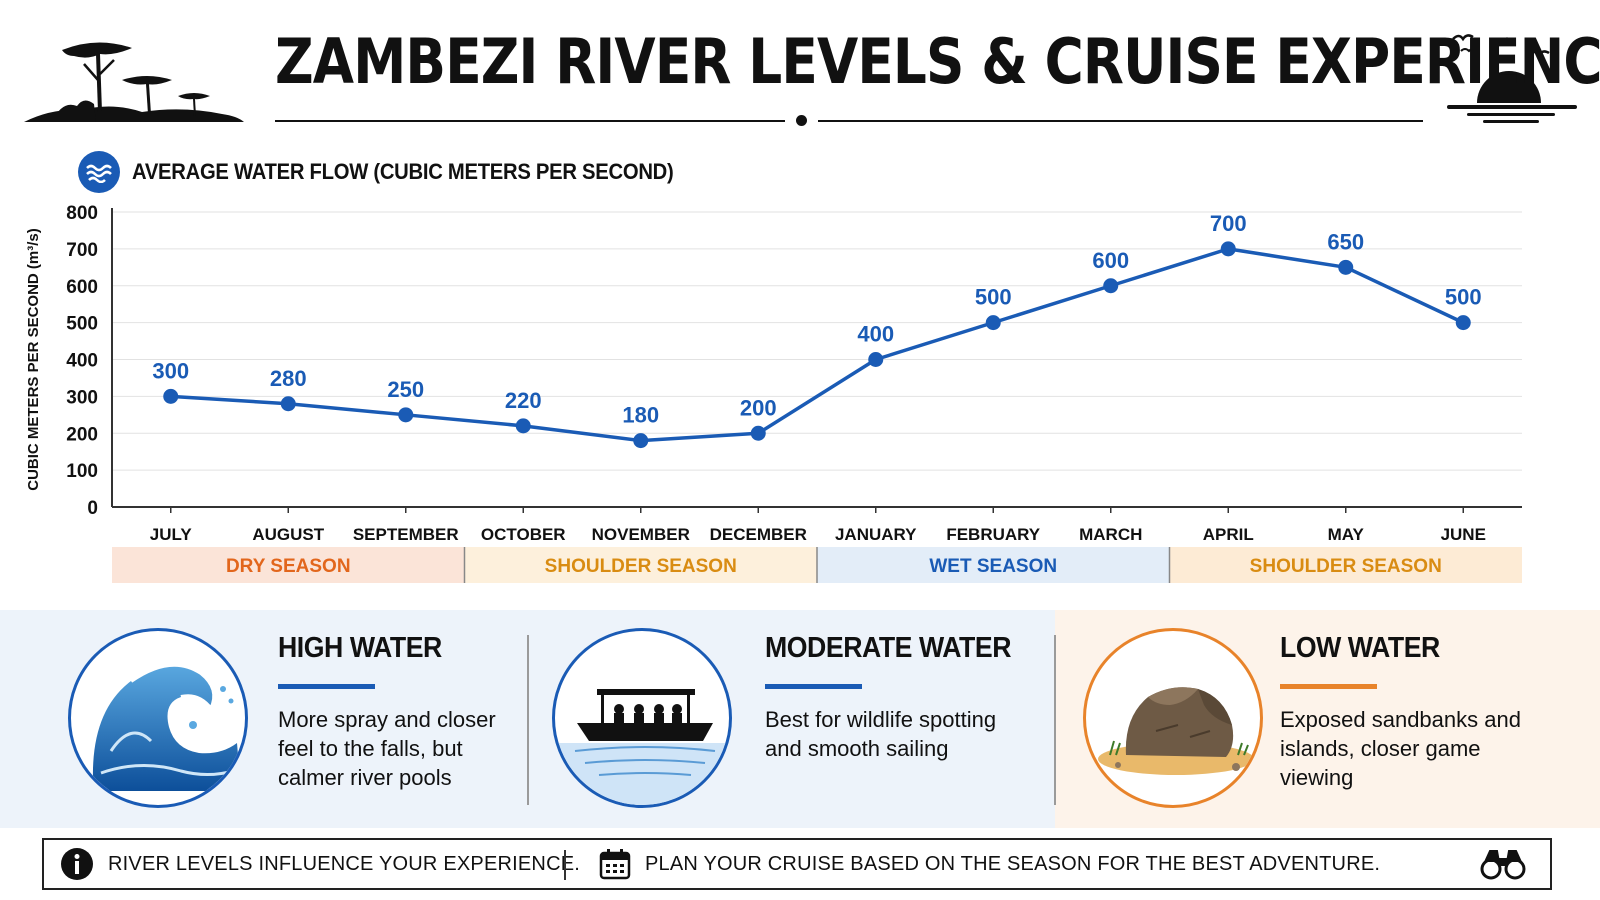 Image resolution: width=1600 pixels, height=900 pixels. Describe the element at coordinates (82, 397) in the screenshot. I see `y-tick-label: 300` at that location.